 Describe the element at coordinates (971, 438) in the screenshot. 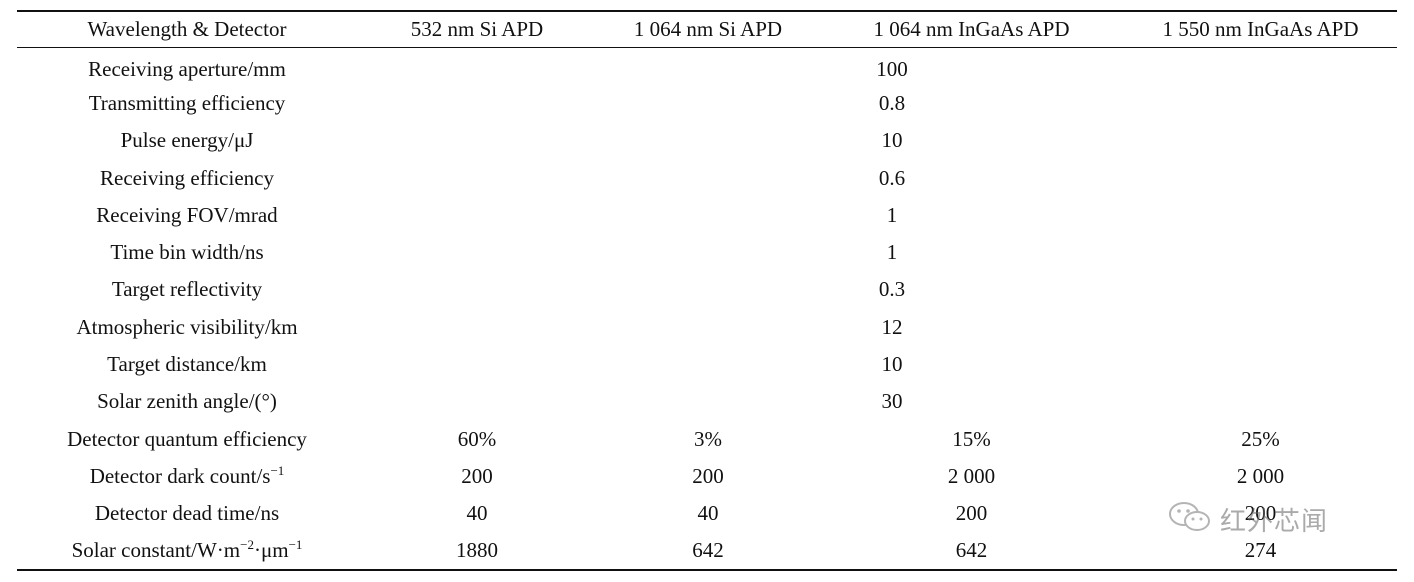

I see `value-cell: 15%` at that location.